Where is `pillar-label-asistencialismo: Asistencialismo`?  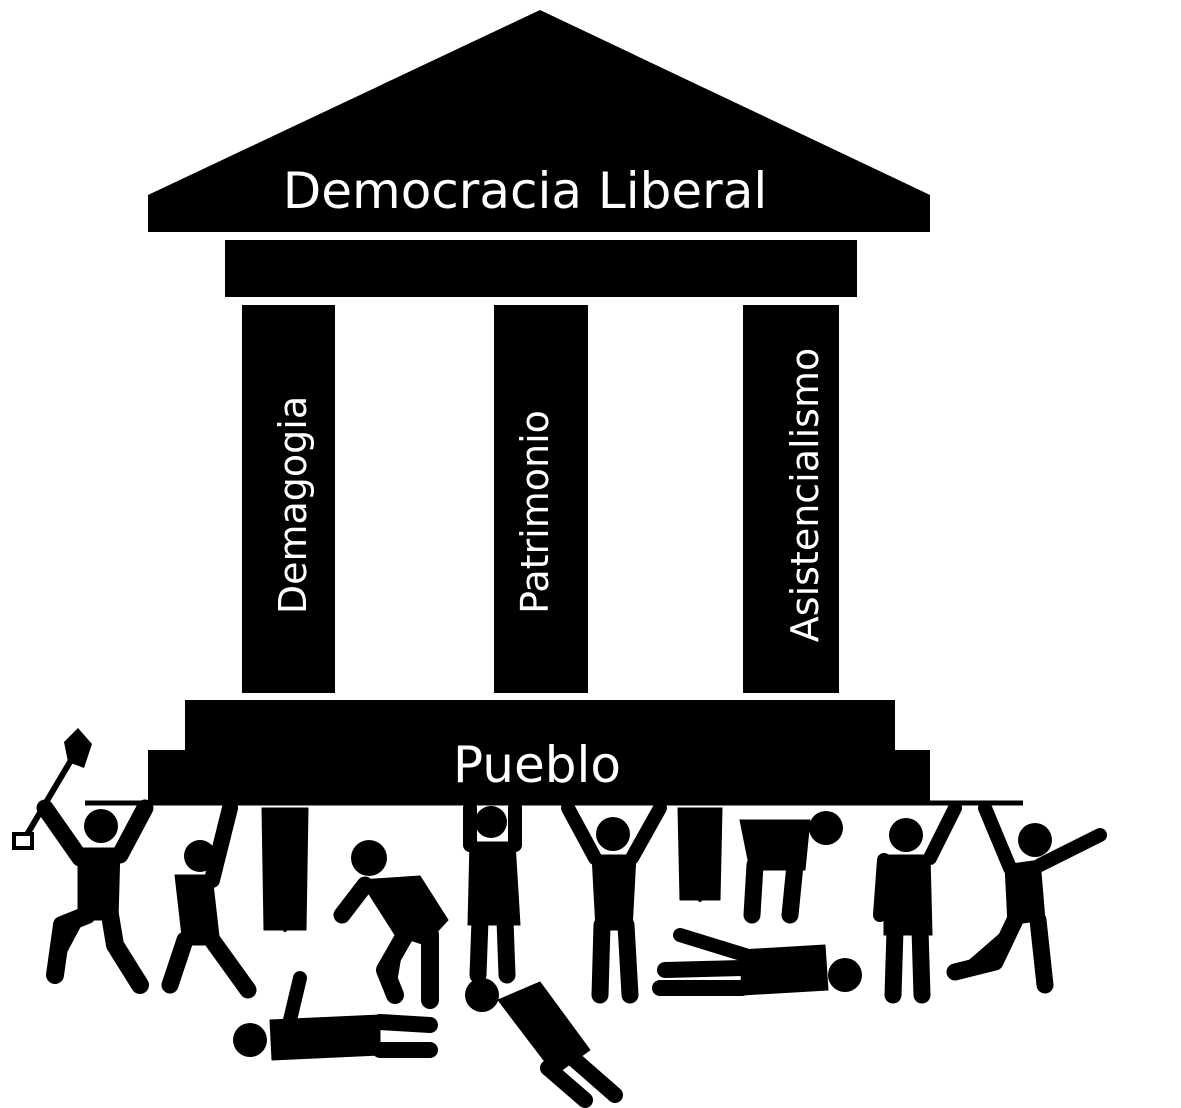
pillar-label-asistencialismo: Asistencialismo is located at coordinates (805, 495).